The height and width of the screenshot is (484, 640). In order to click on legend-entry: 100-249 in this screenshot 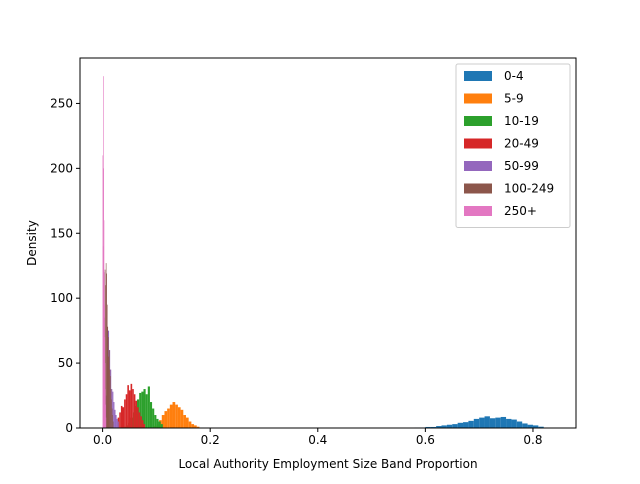, I will do `click(509, 189)`.